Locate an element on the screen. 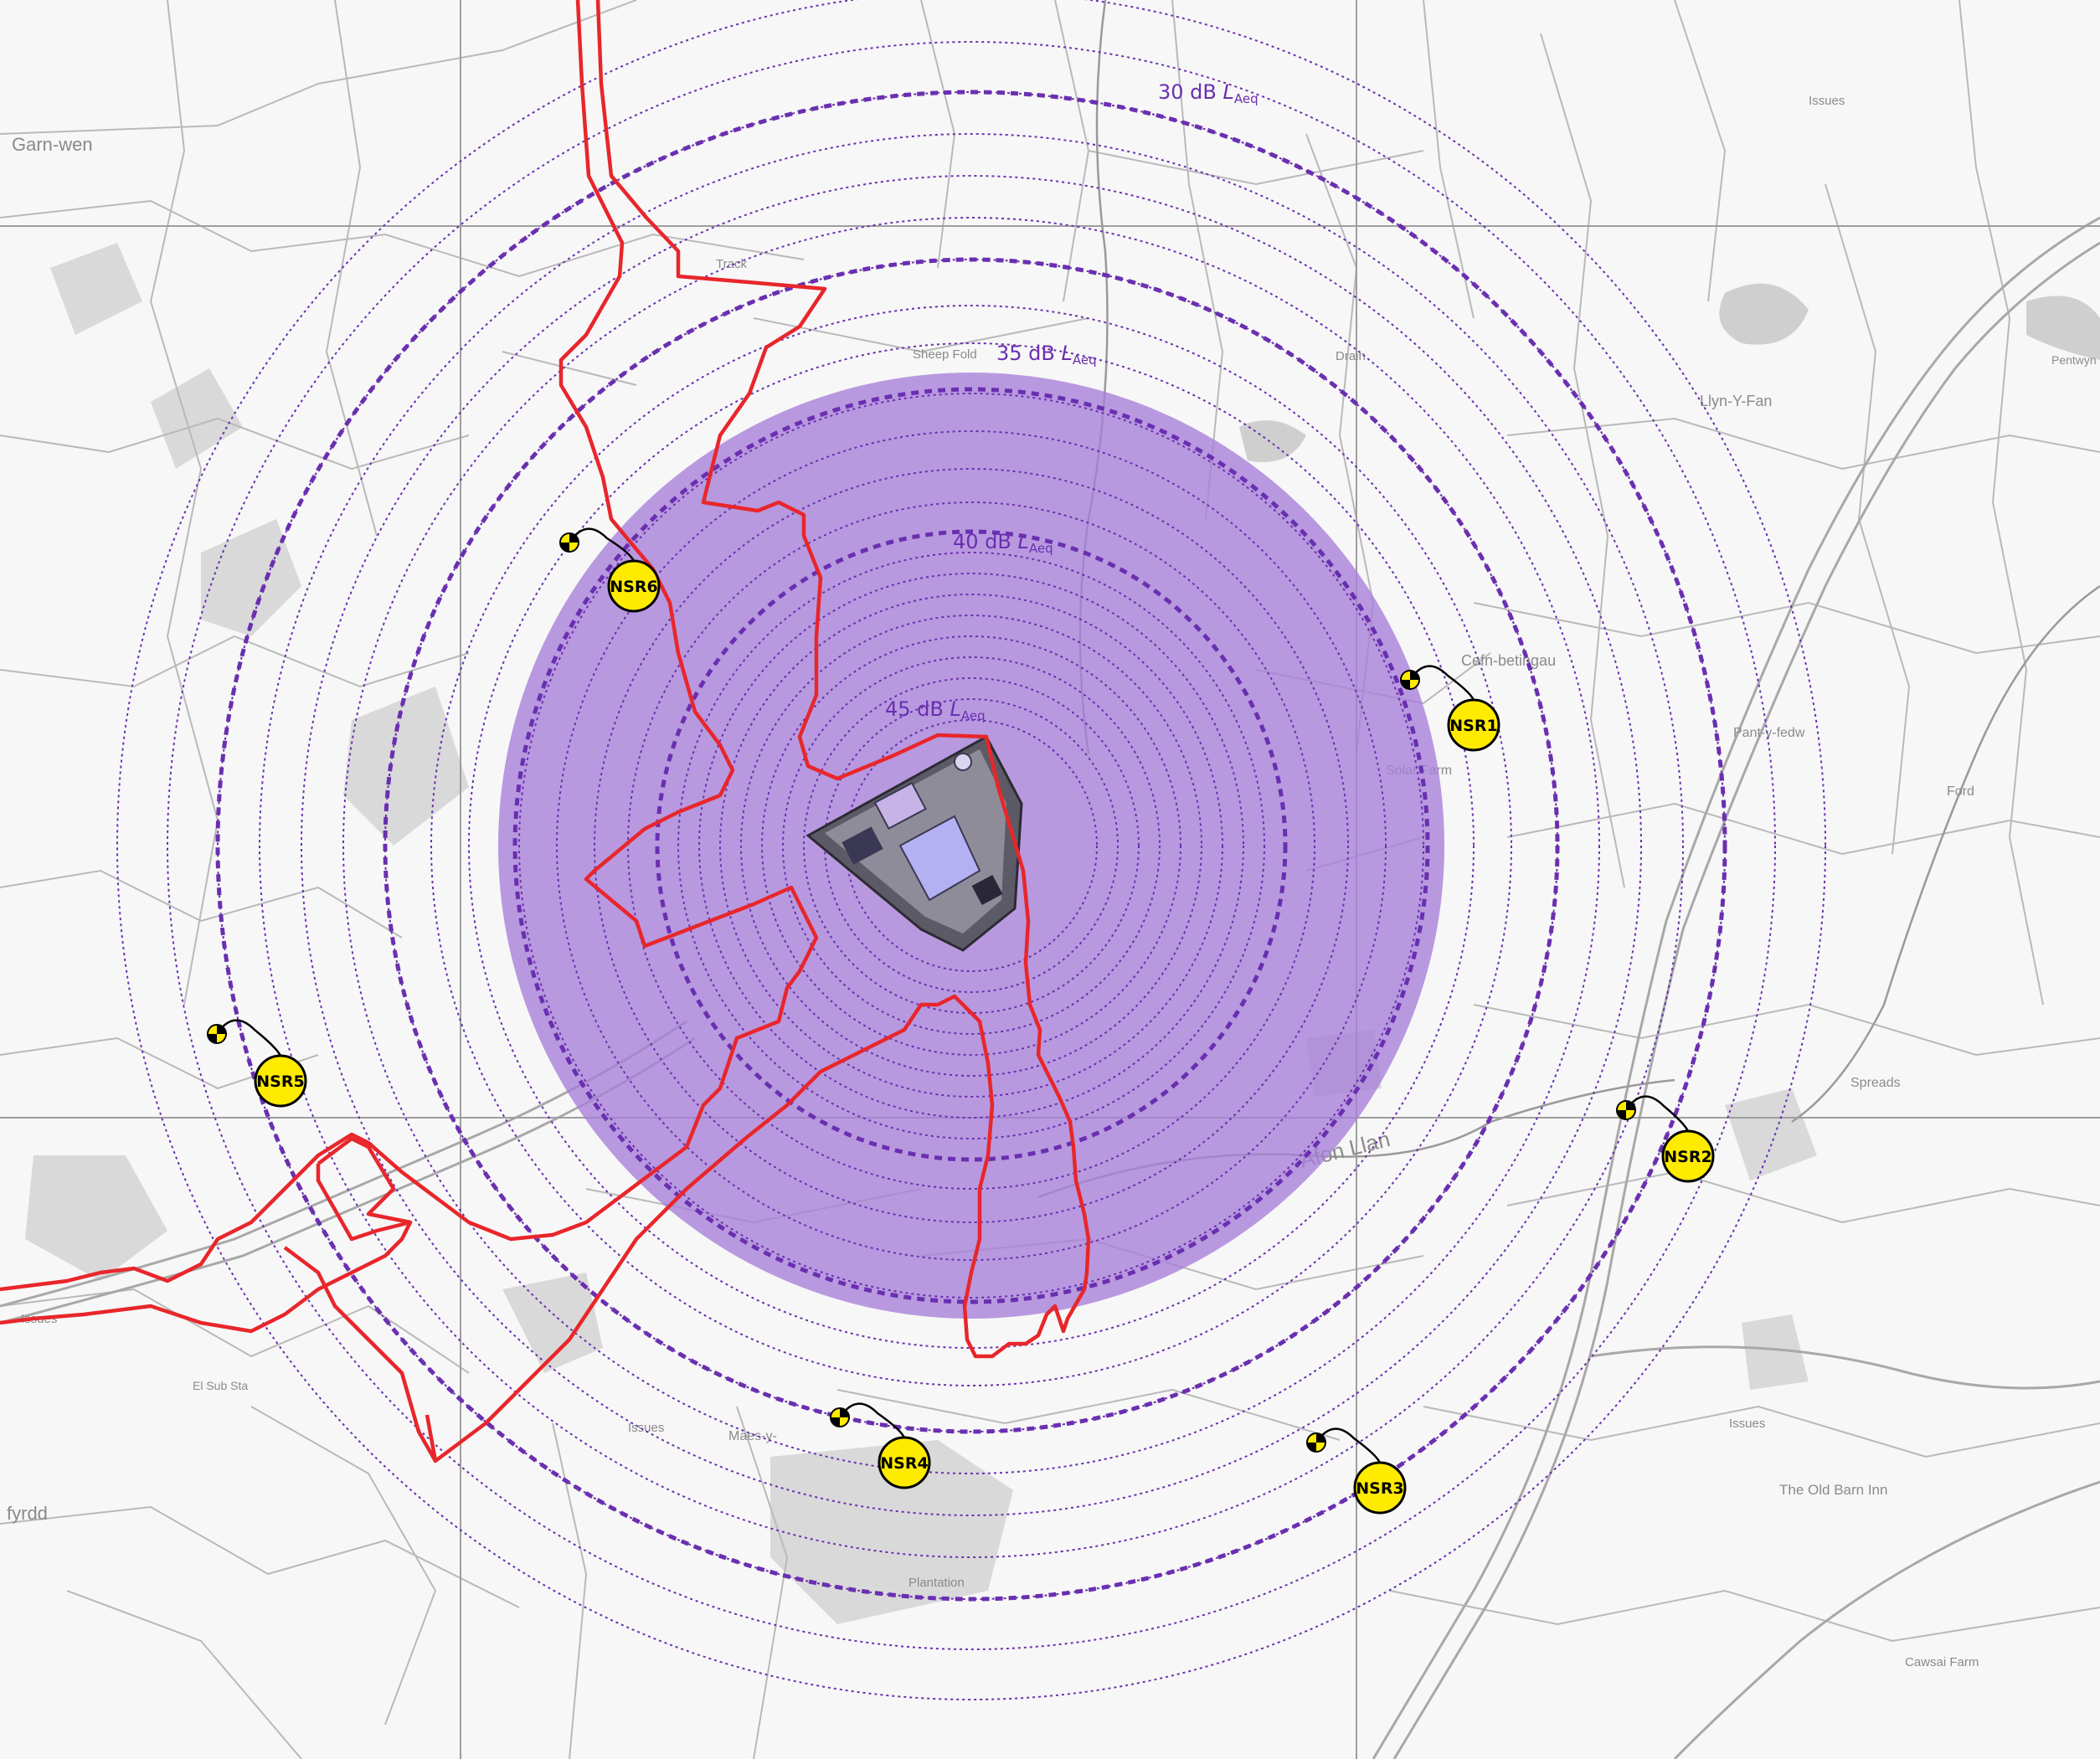 Image resolution: width=2100 pixels, height=1759 pixels. place-label-pentwyn: Pentwyn is located at coordinates (2074, 360).